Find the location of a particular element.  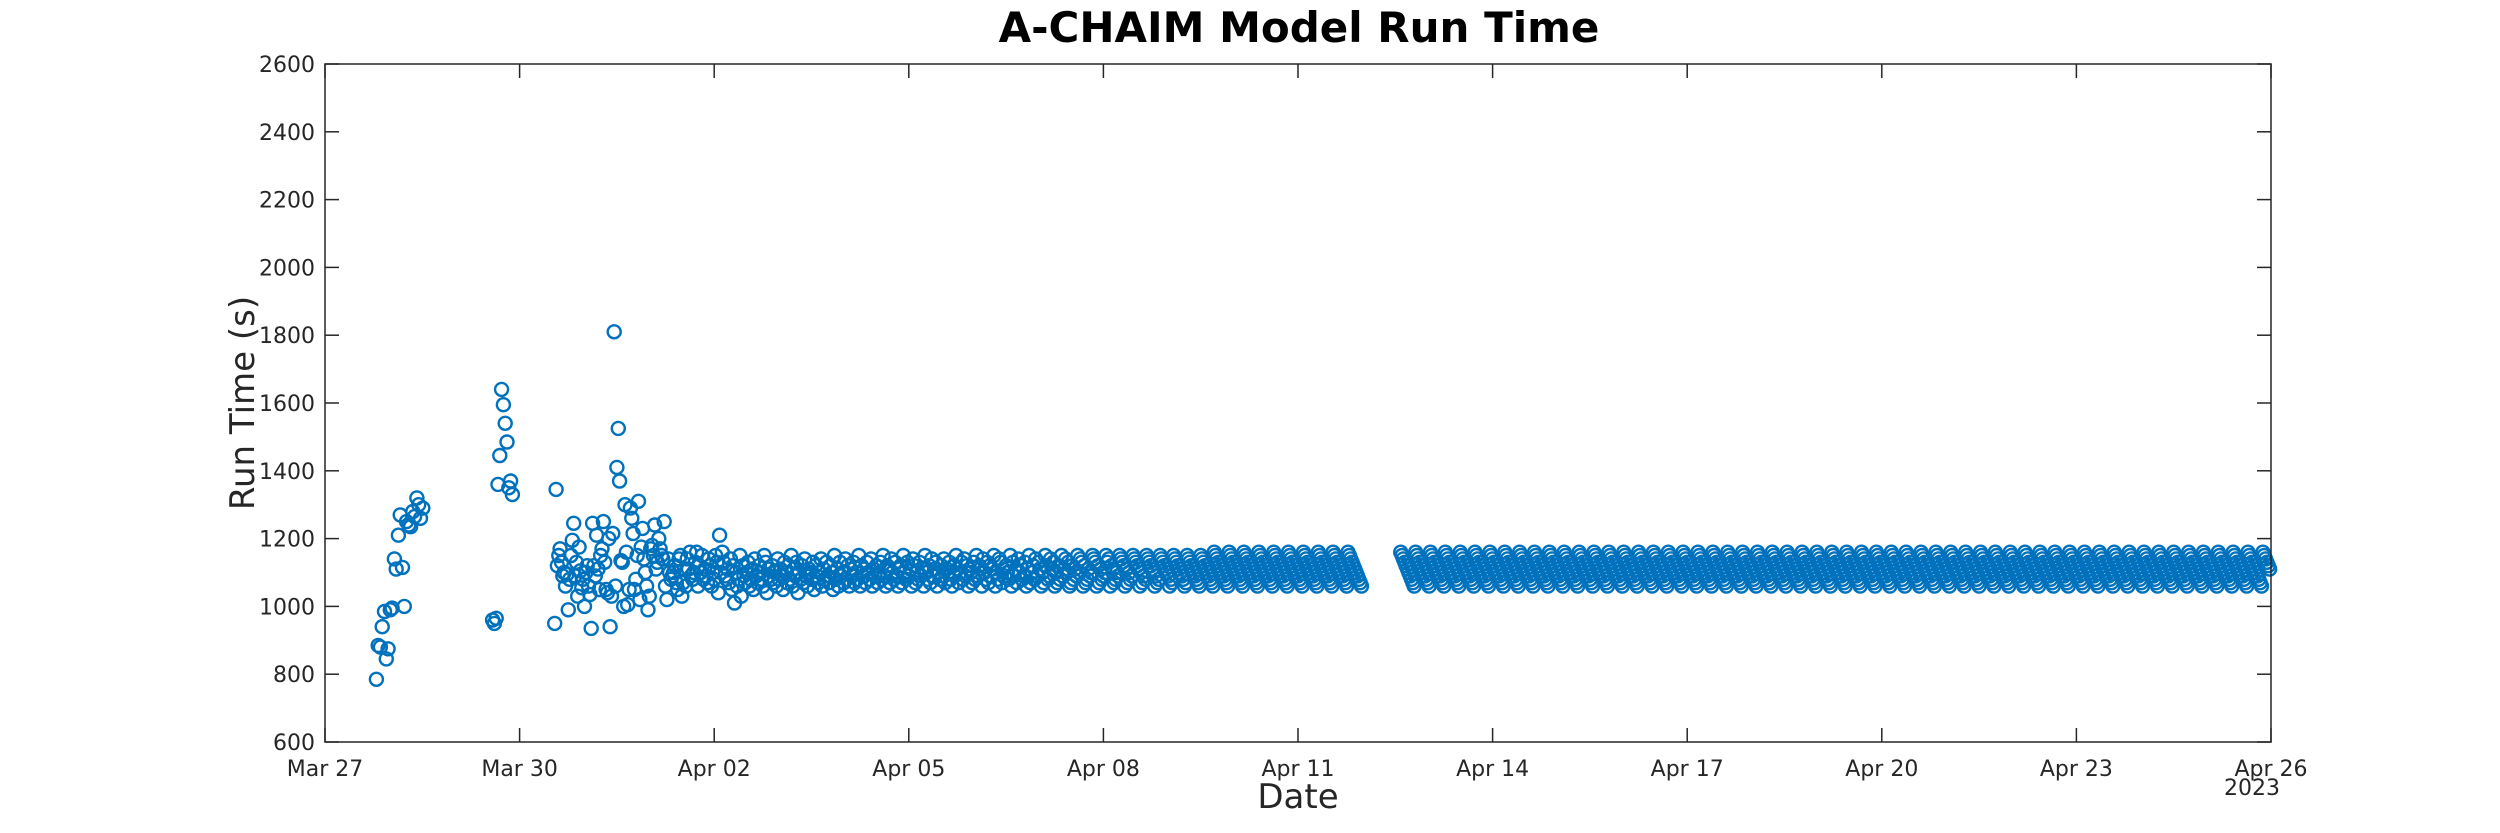

y-tick-label: 800 is located at coordinates (294, 675).